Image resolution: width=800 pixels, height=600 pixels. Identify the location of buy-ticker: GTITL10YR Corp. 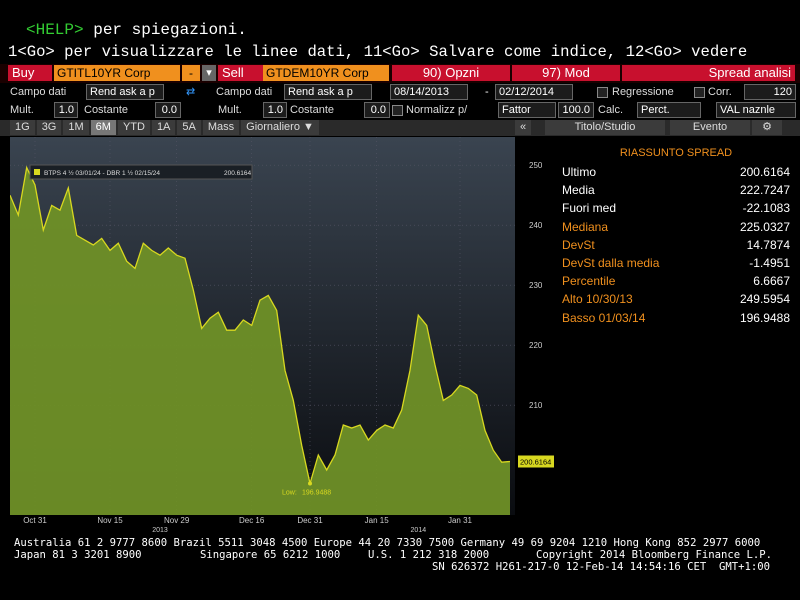
(117, 73).